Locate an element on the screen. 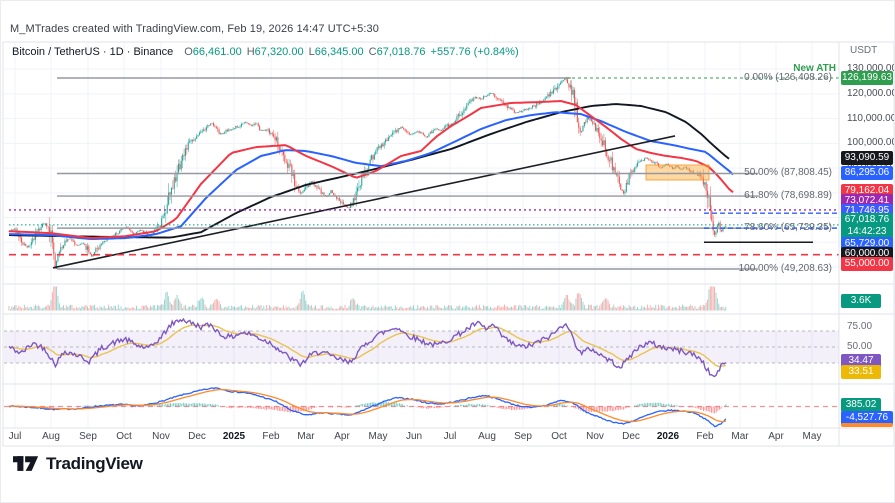 This screenshot has width=895, height=503. legend-change: +557.76 (+0.84%) is located at coordinates (474, 52).